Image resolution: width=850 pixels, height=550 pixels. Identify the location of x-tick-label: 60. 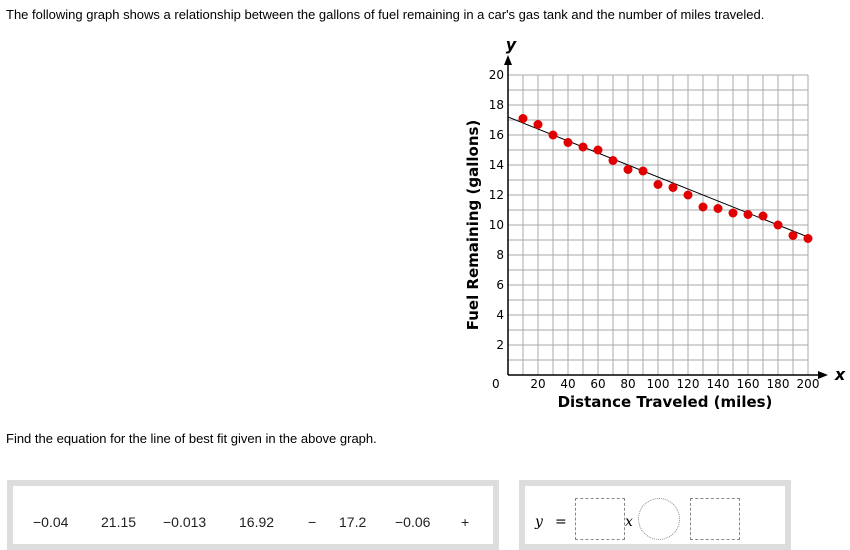
(597, 384).